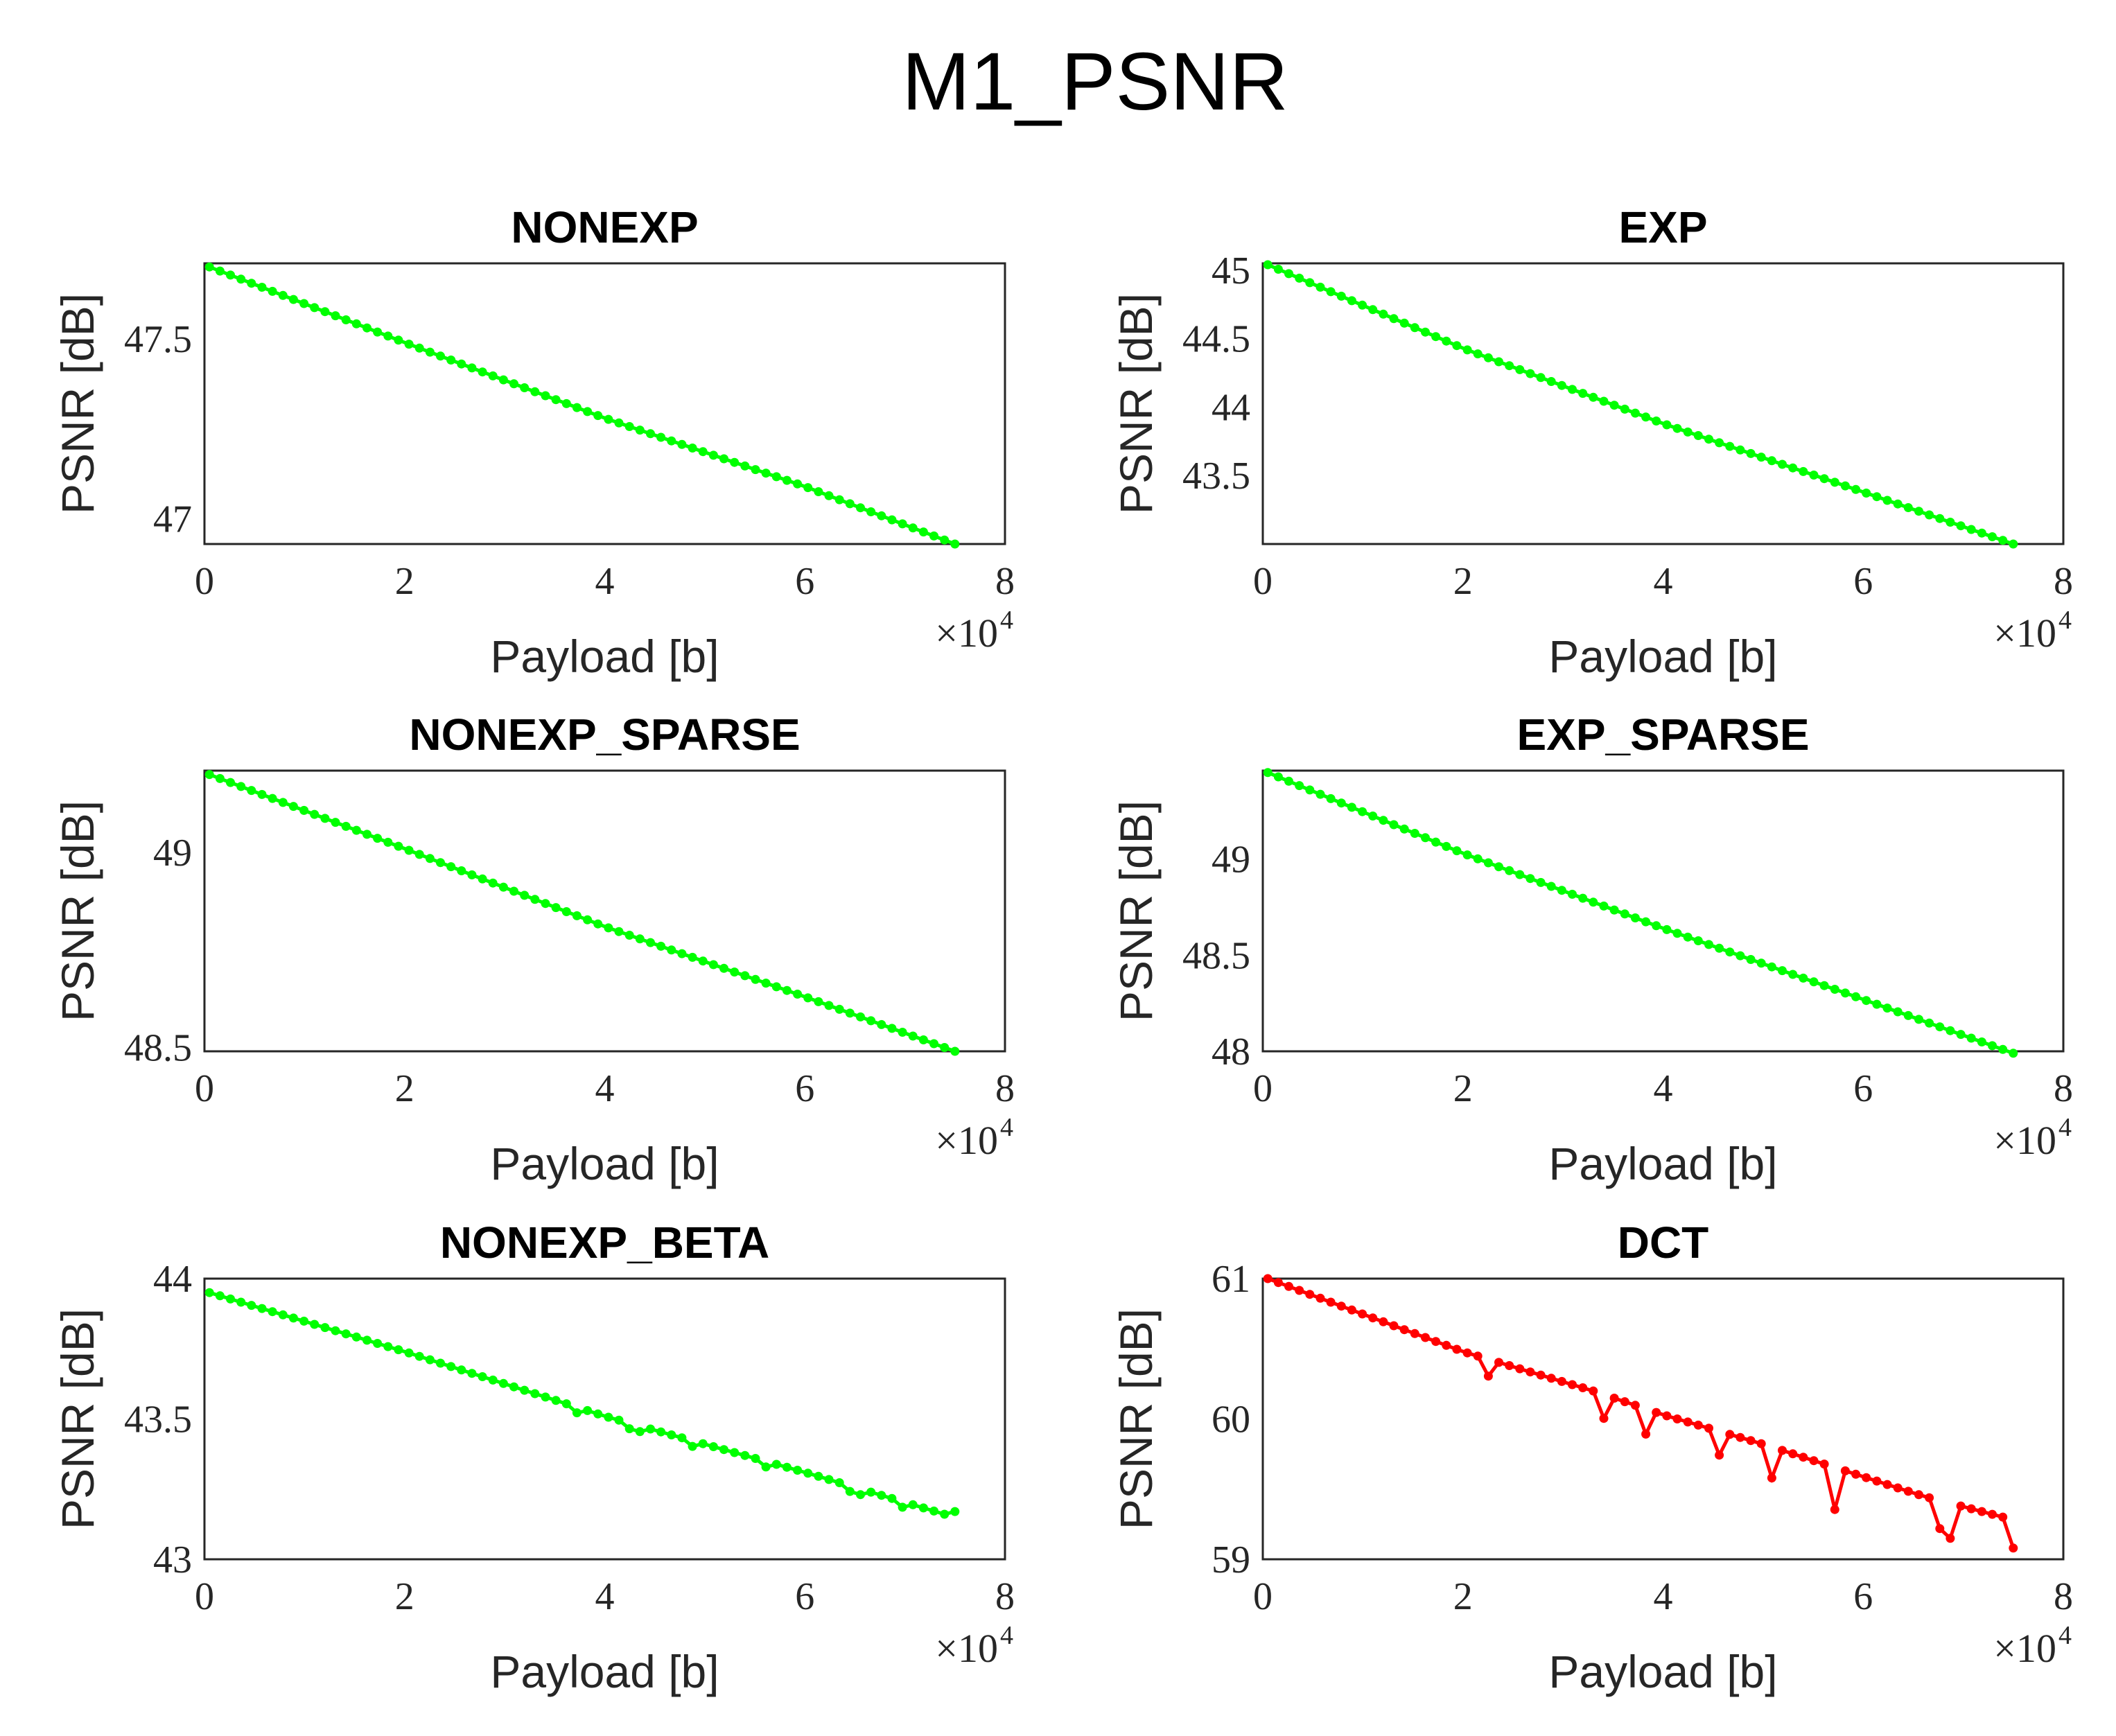 Image resolution: width=2116 pixels, height=1736 pixels. I want to click on x-axis-label: Payload [b], so click(1663, 1163).